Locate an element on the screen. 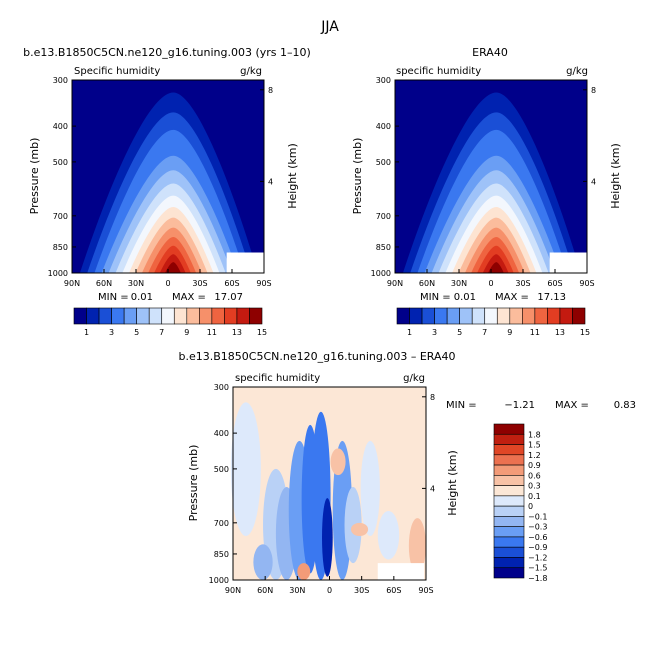 The image size is (661, 661). panel-difference-max-value: 0.83 is located at coordinates (625, 405).